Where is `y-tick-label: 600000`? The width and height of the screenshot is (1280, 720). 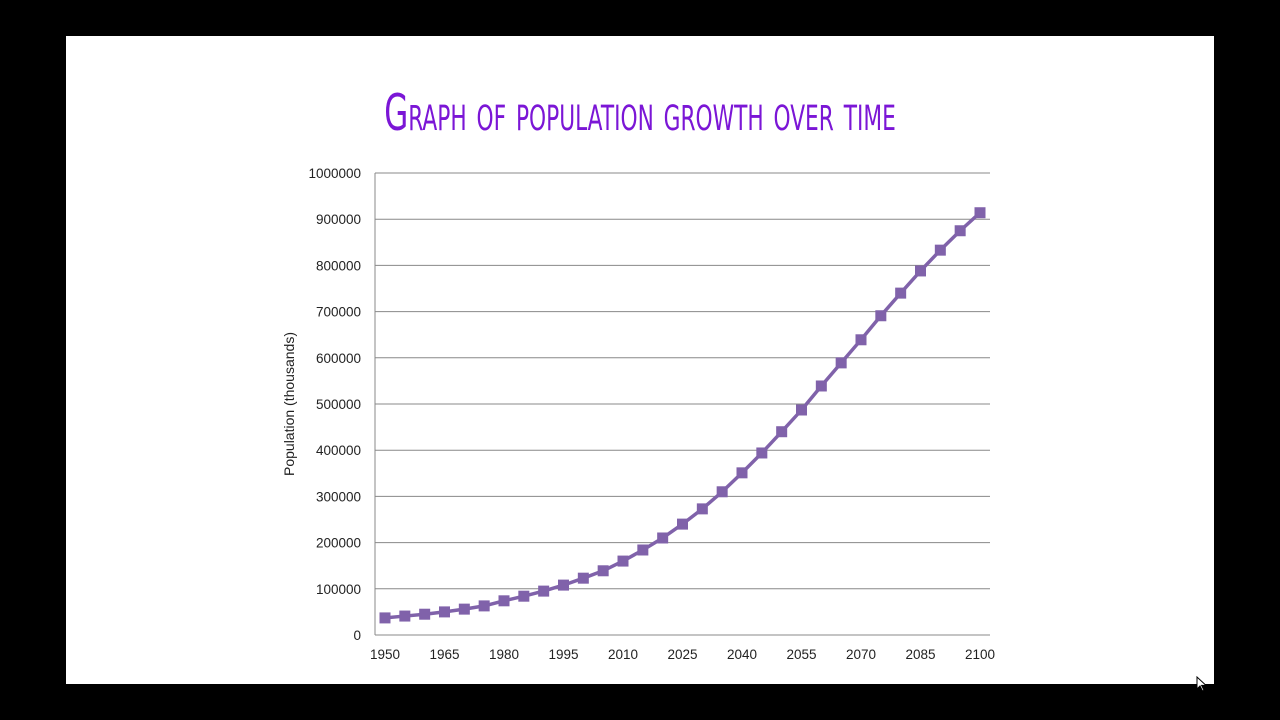 y-tick-label: 600000 is located at coordinates (338, 358).